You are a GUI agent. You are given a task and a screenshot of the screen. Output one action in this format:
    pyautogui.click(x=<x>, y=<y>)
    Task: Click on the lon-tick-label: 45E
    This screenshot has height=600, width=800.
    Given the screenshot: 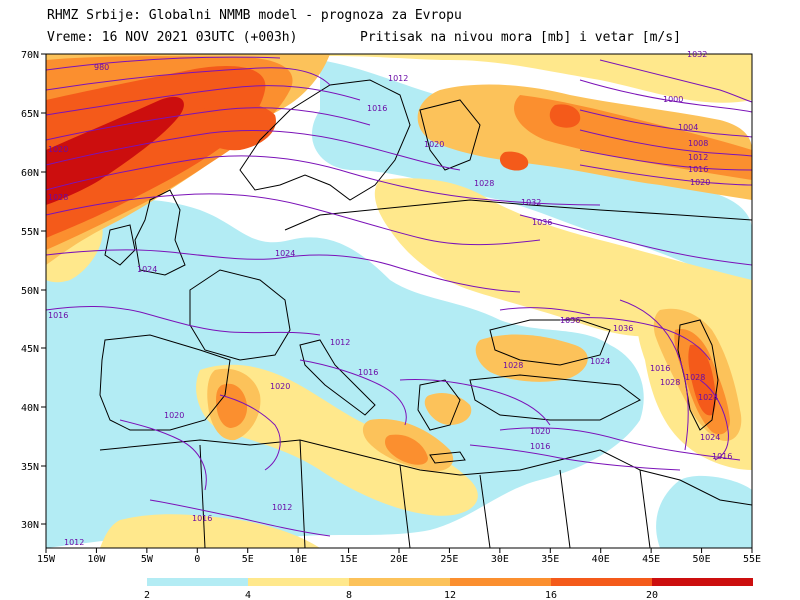 What is the action you would take?
    pyautogui.click(x=651, y=559)
    